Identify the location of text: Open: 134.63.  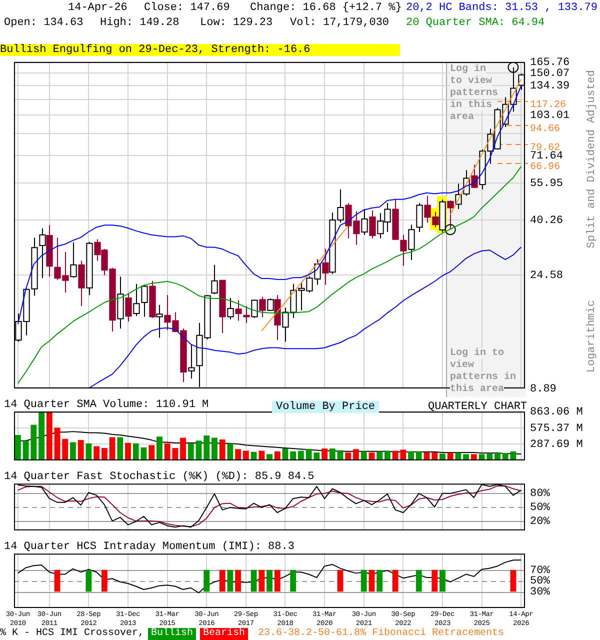
(44, 23).